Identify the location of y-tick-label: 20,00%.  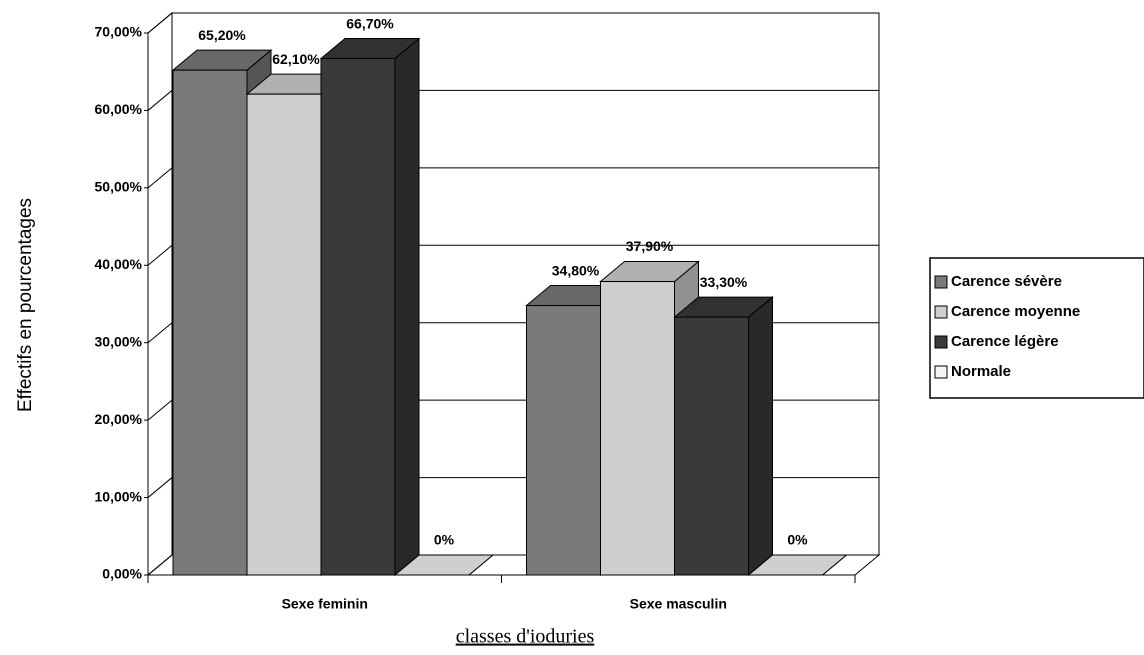
(119, 419).